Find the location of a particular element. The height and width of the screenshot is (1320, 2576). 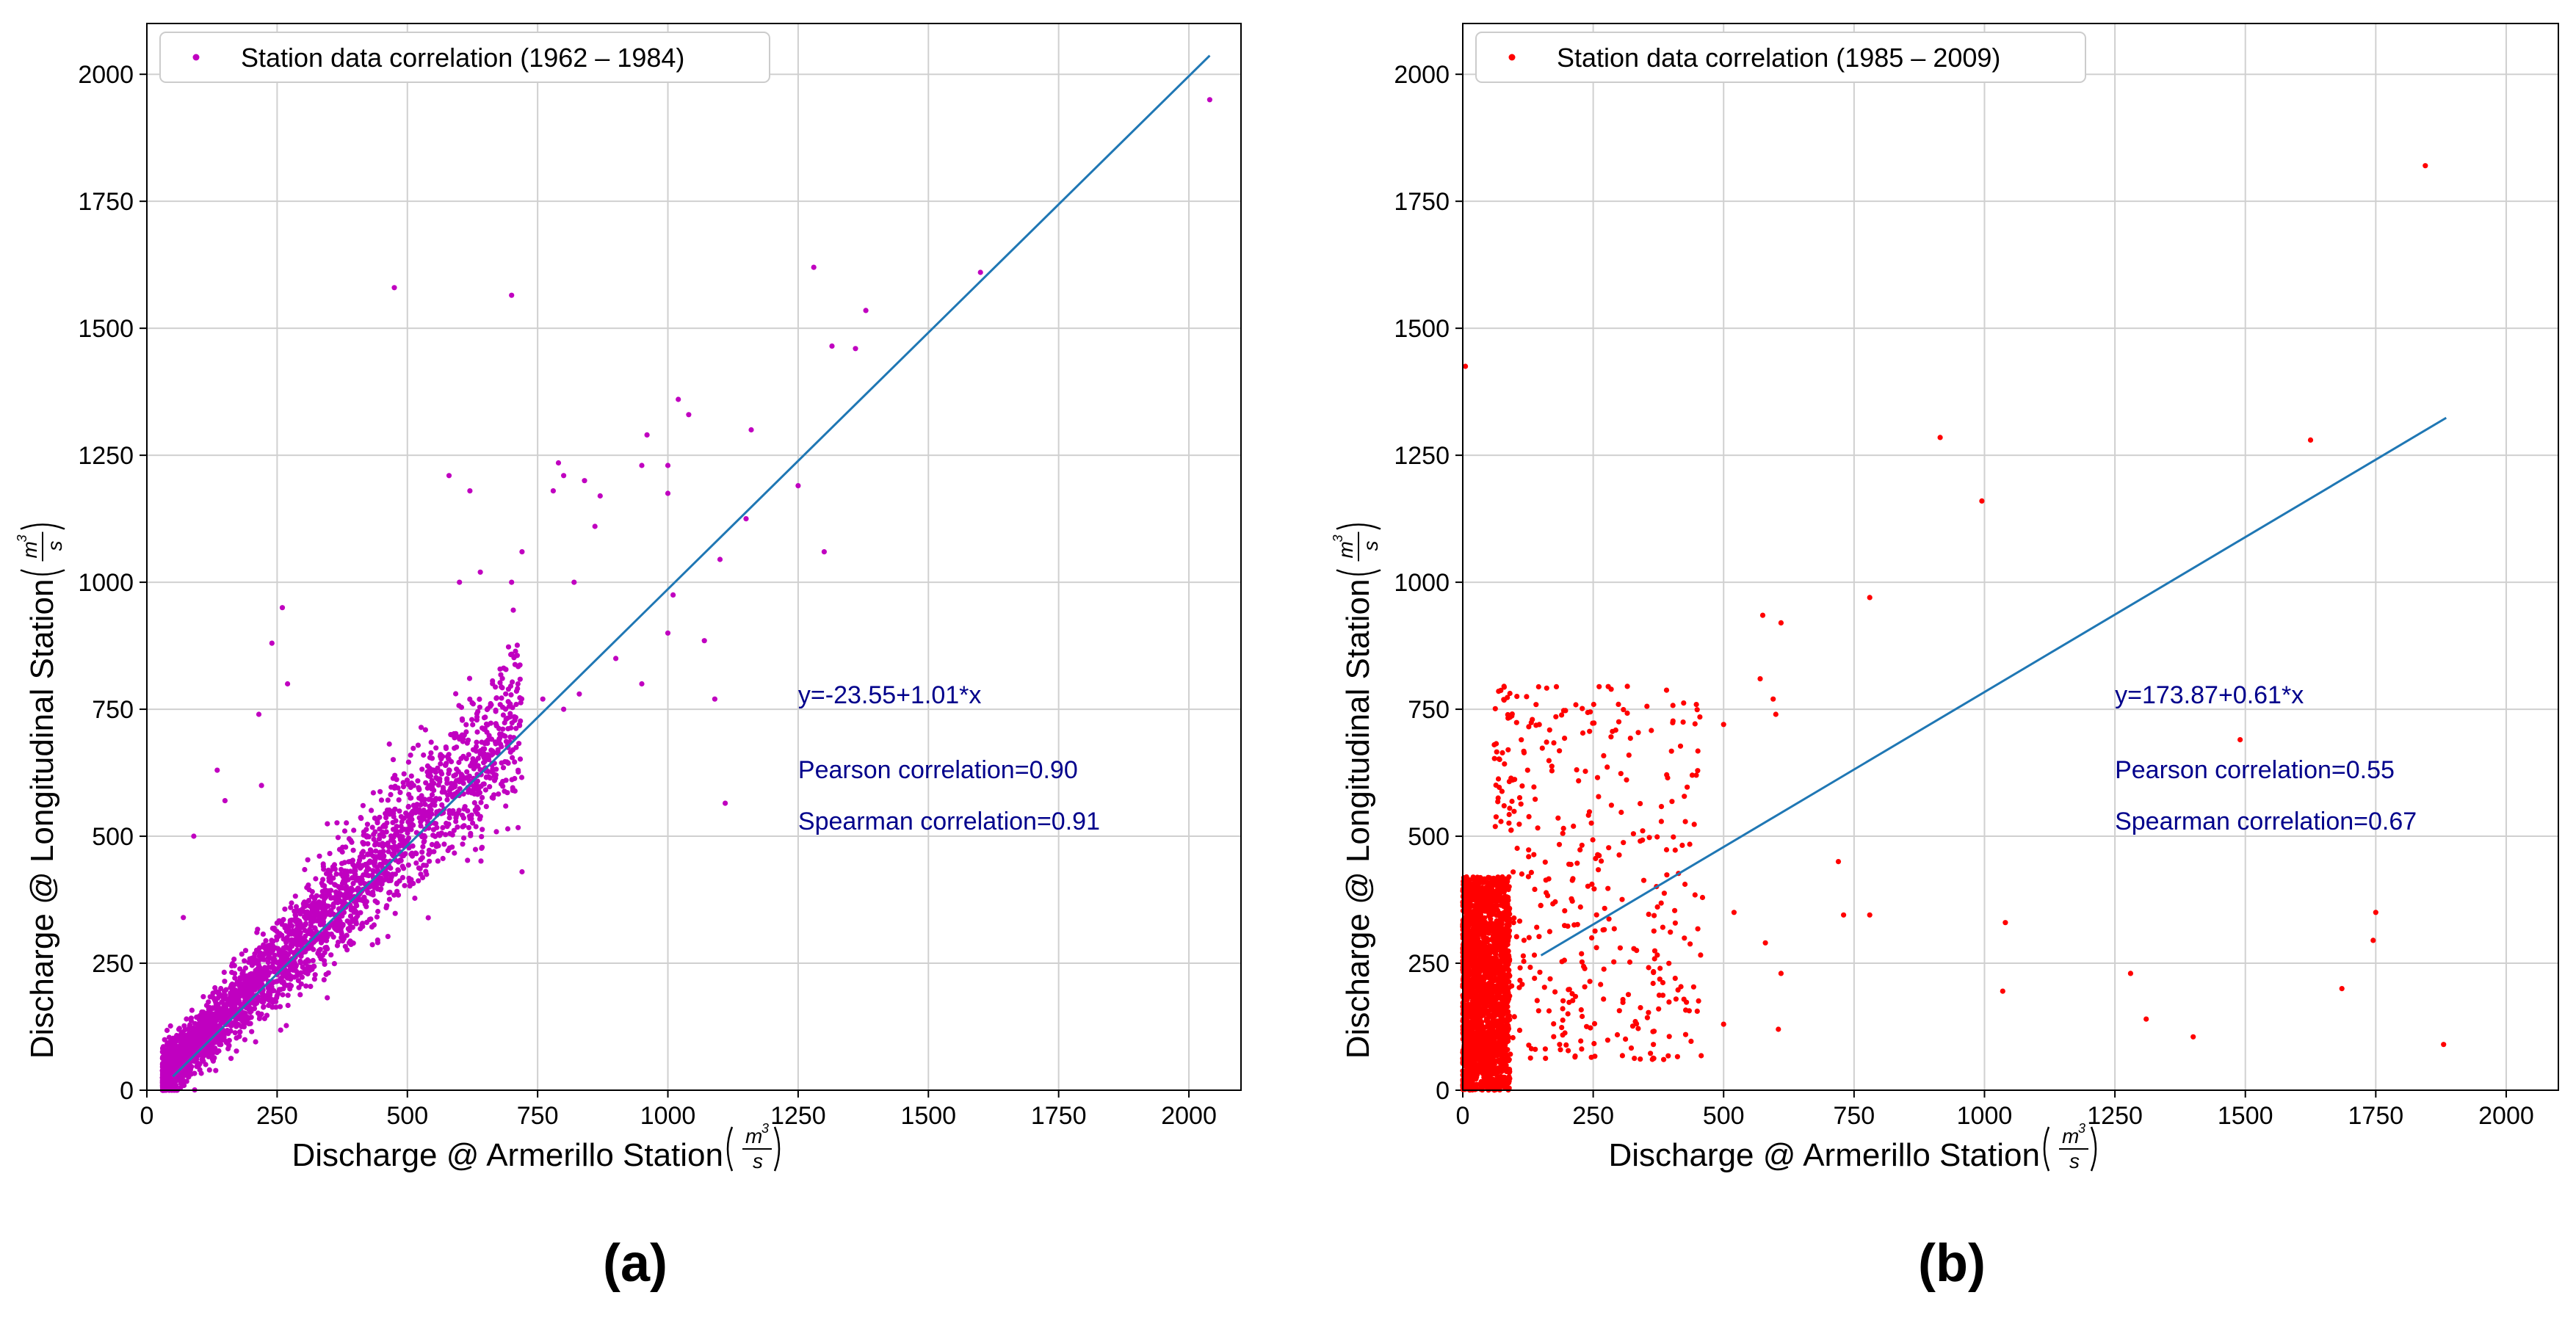

y-tick-label: 1500 is located at coordinates (106, 329).